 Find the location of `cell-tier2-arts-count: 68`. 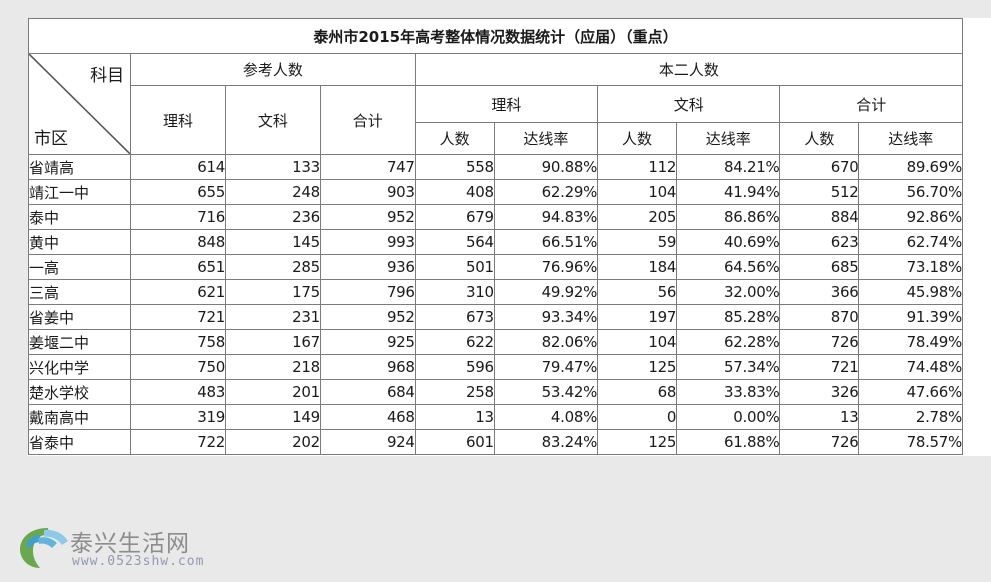

cell-tier2-arts-count: 68 is located at coordinates (637, 392).